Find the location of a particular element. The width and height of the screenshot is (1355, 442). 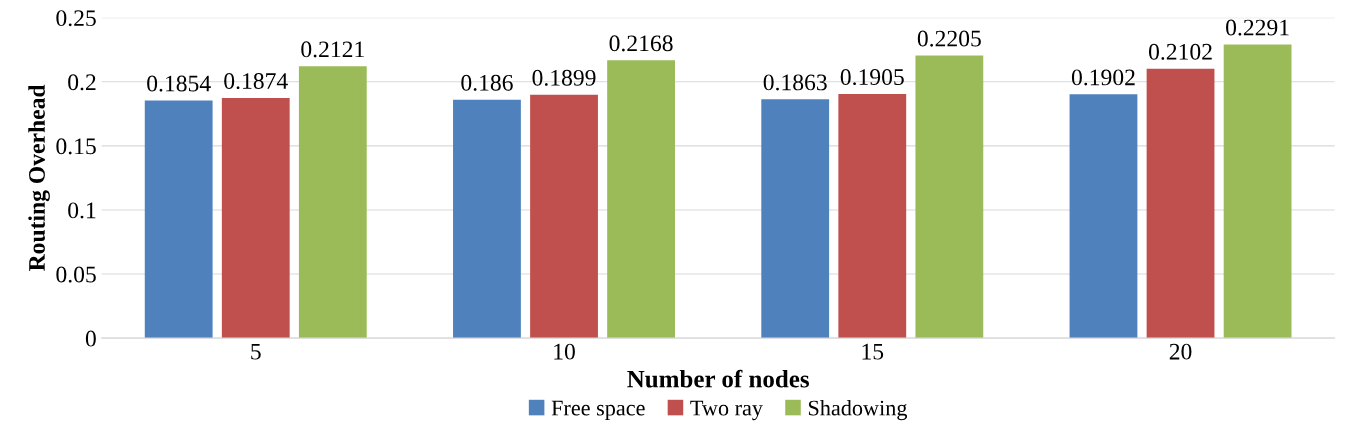

y-tick-label: 0.05 is located at coordinates (76, 274).